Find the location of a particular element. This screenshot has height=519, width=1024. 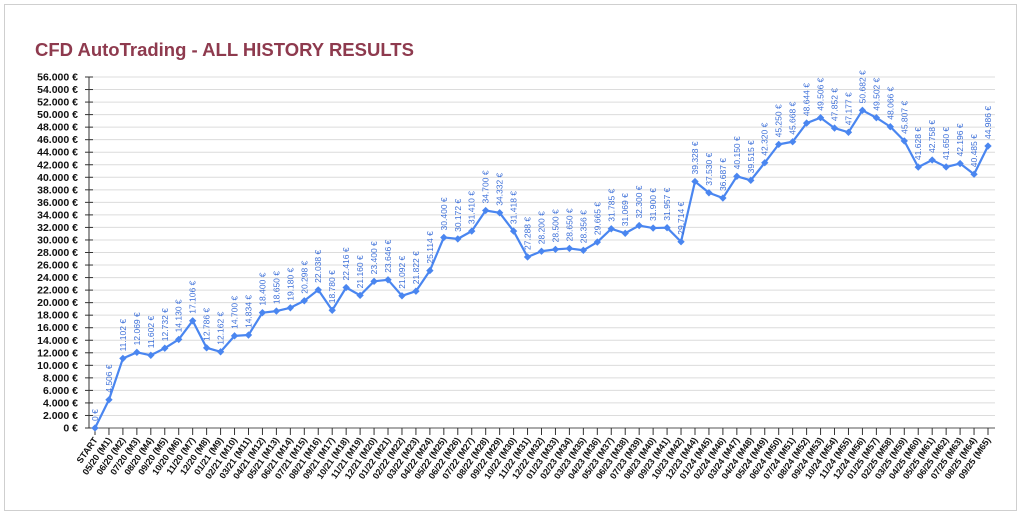

data-label: 42.320 € is located at coordinates (765, 138).